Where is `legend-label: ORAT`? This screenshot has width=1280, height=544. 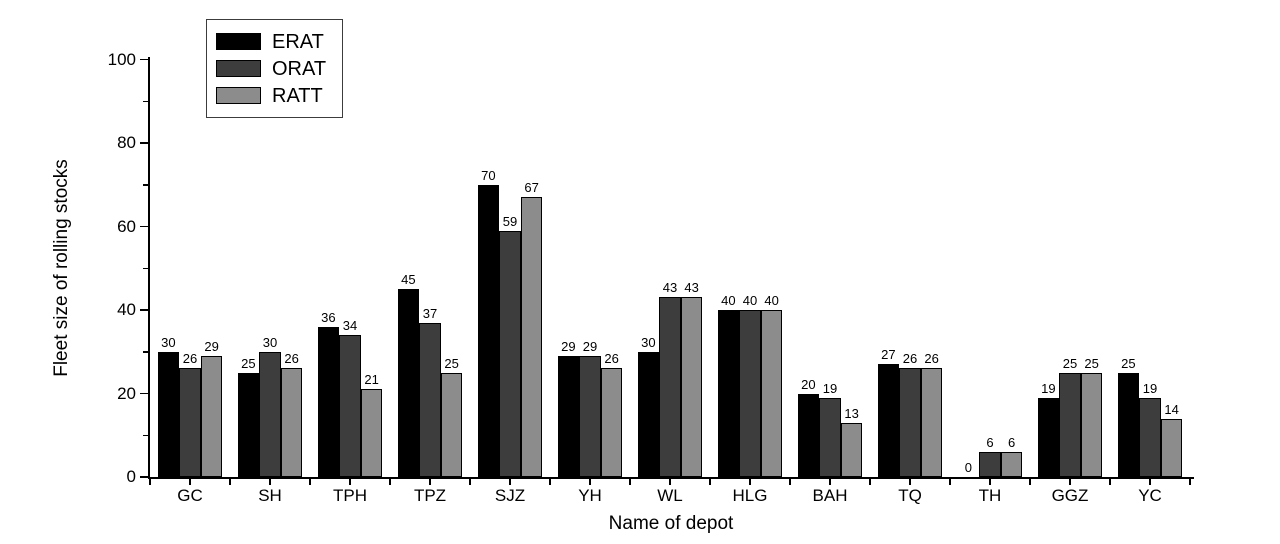 legend-label: ORAT is located at coordinates (299, 68).